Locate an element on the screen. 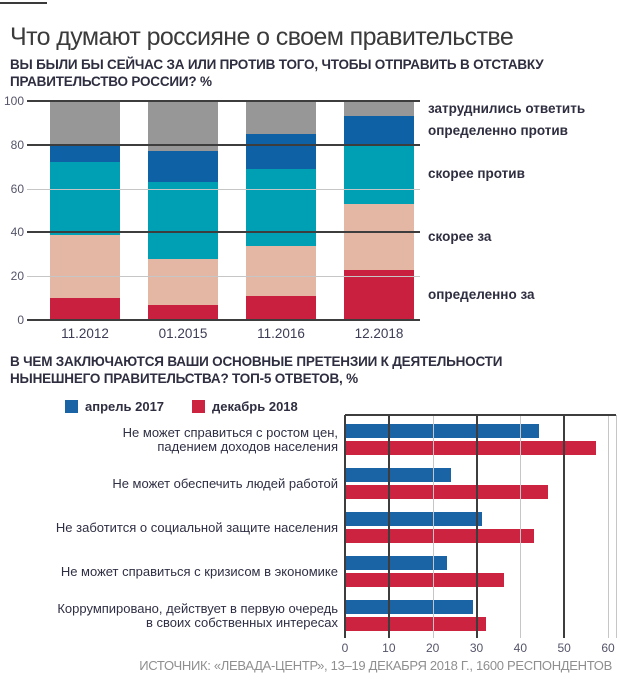 Image resolution: width=620 pixels, height=683 pixels. category-label: Не может обеспечить людей работой is located at coordinates (173, 484).